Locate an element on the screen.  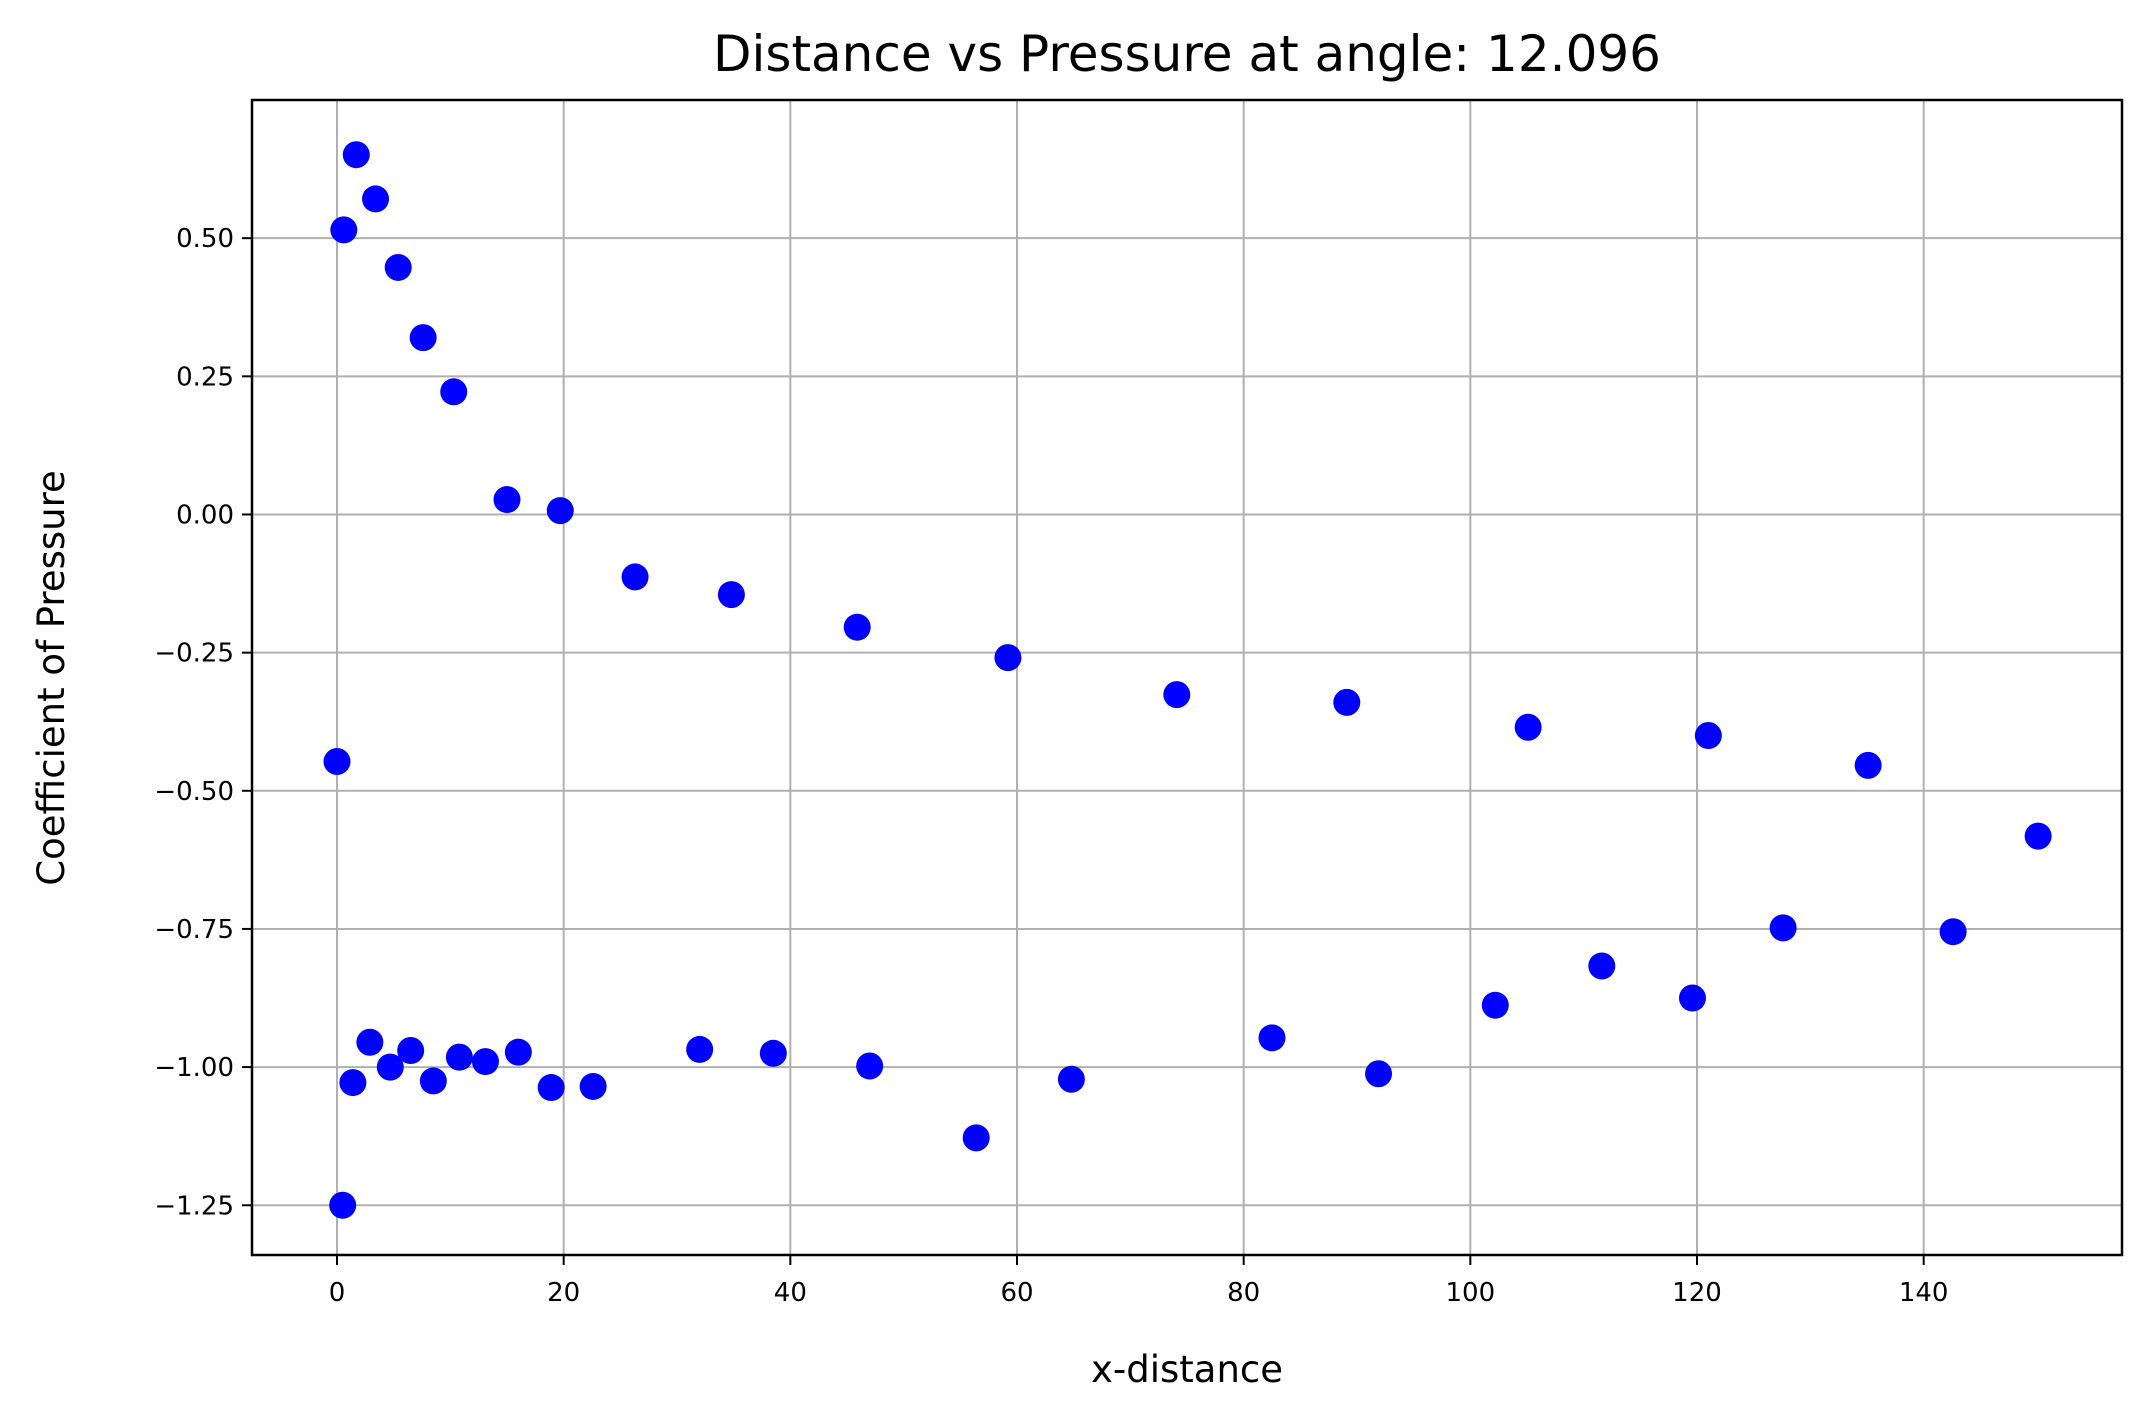
y-tick-label: −1.25 is located at coordinates (194, 1206).